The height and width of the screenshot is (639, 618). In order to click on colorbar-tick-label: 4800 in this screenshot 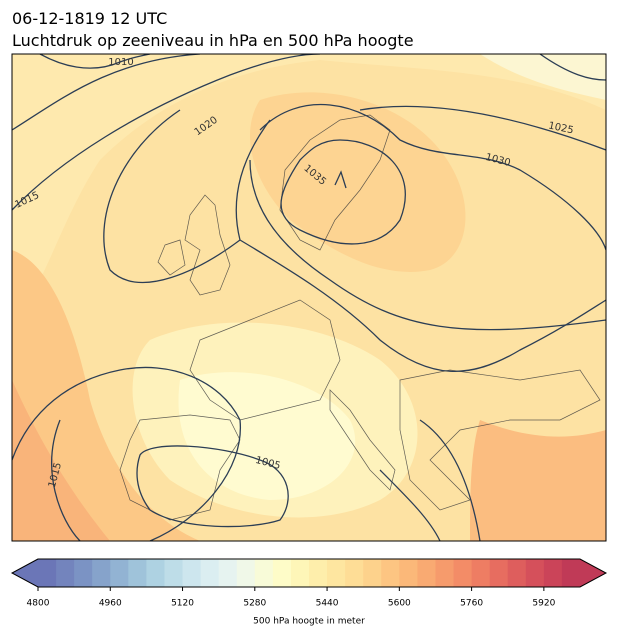, I will do `click(38, 604)`.